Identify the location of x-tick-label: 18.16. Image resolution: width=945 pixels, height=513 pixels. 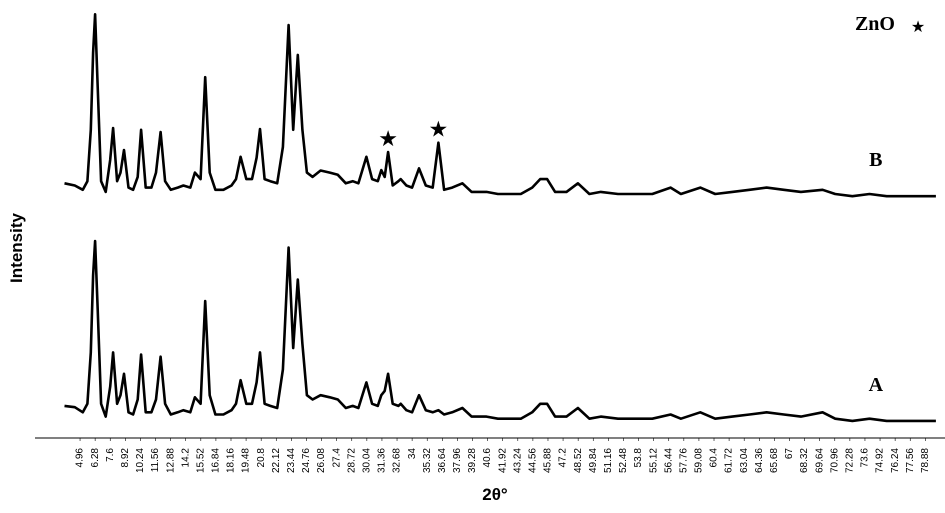
(231, 460).